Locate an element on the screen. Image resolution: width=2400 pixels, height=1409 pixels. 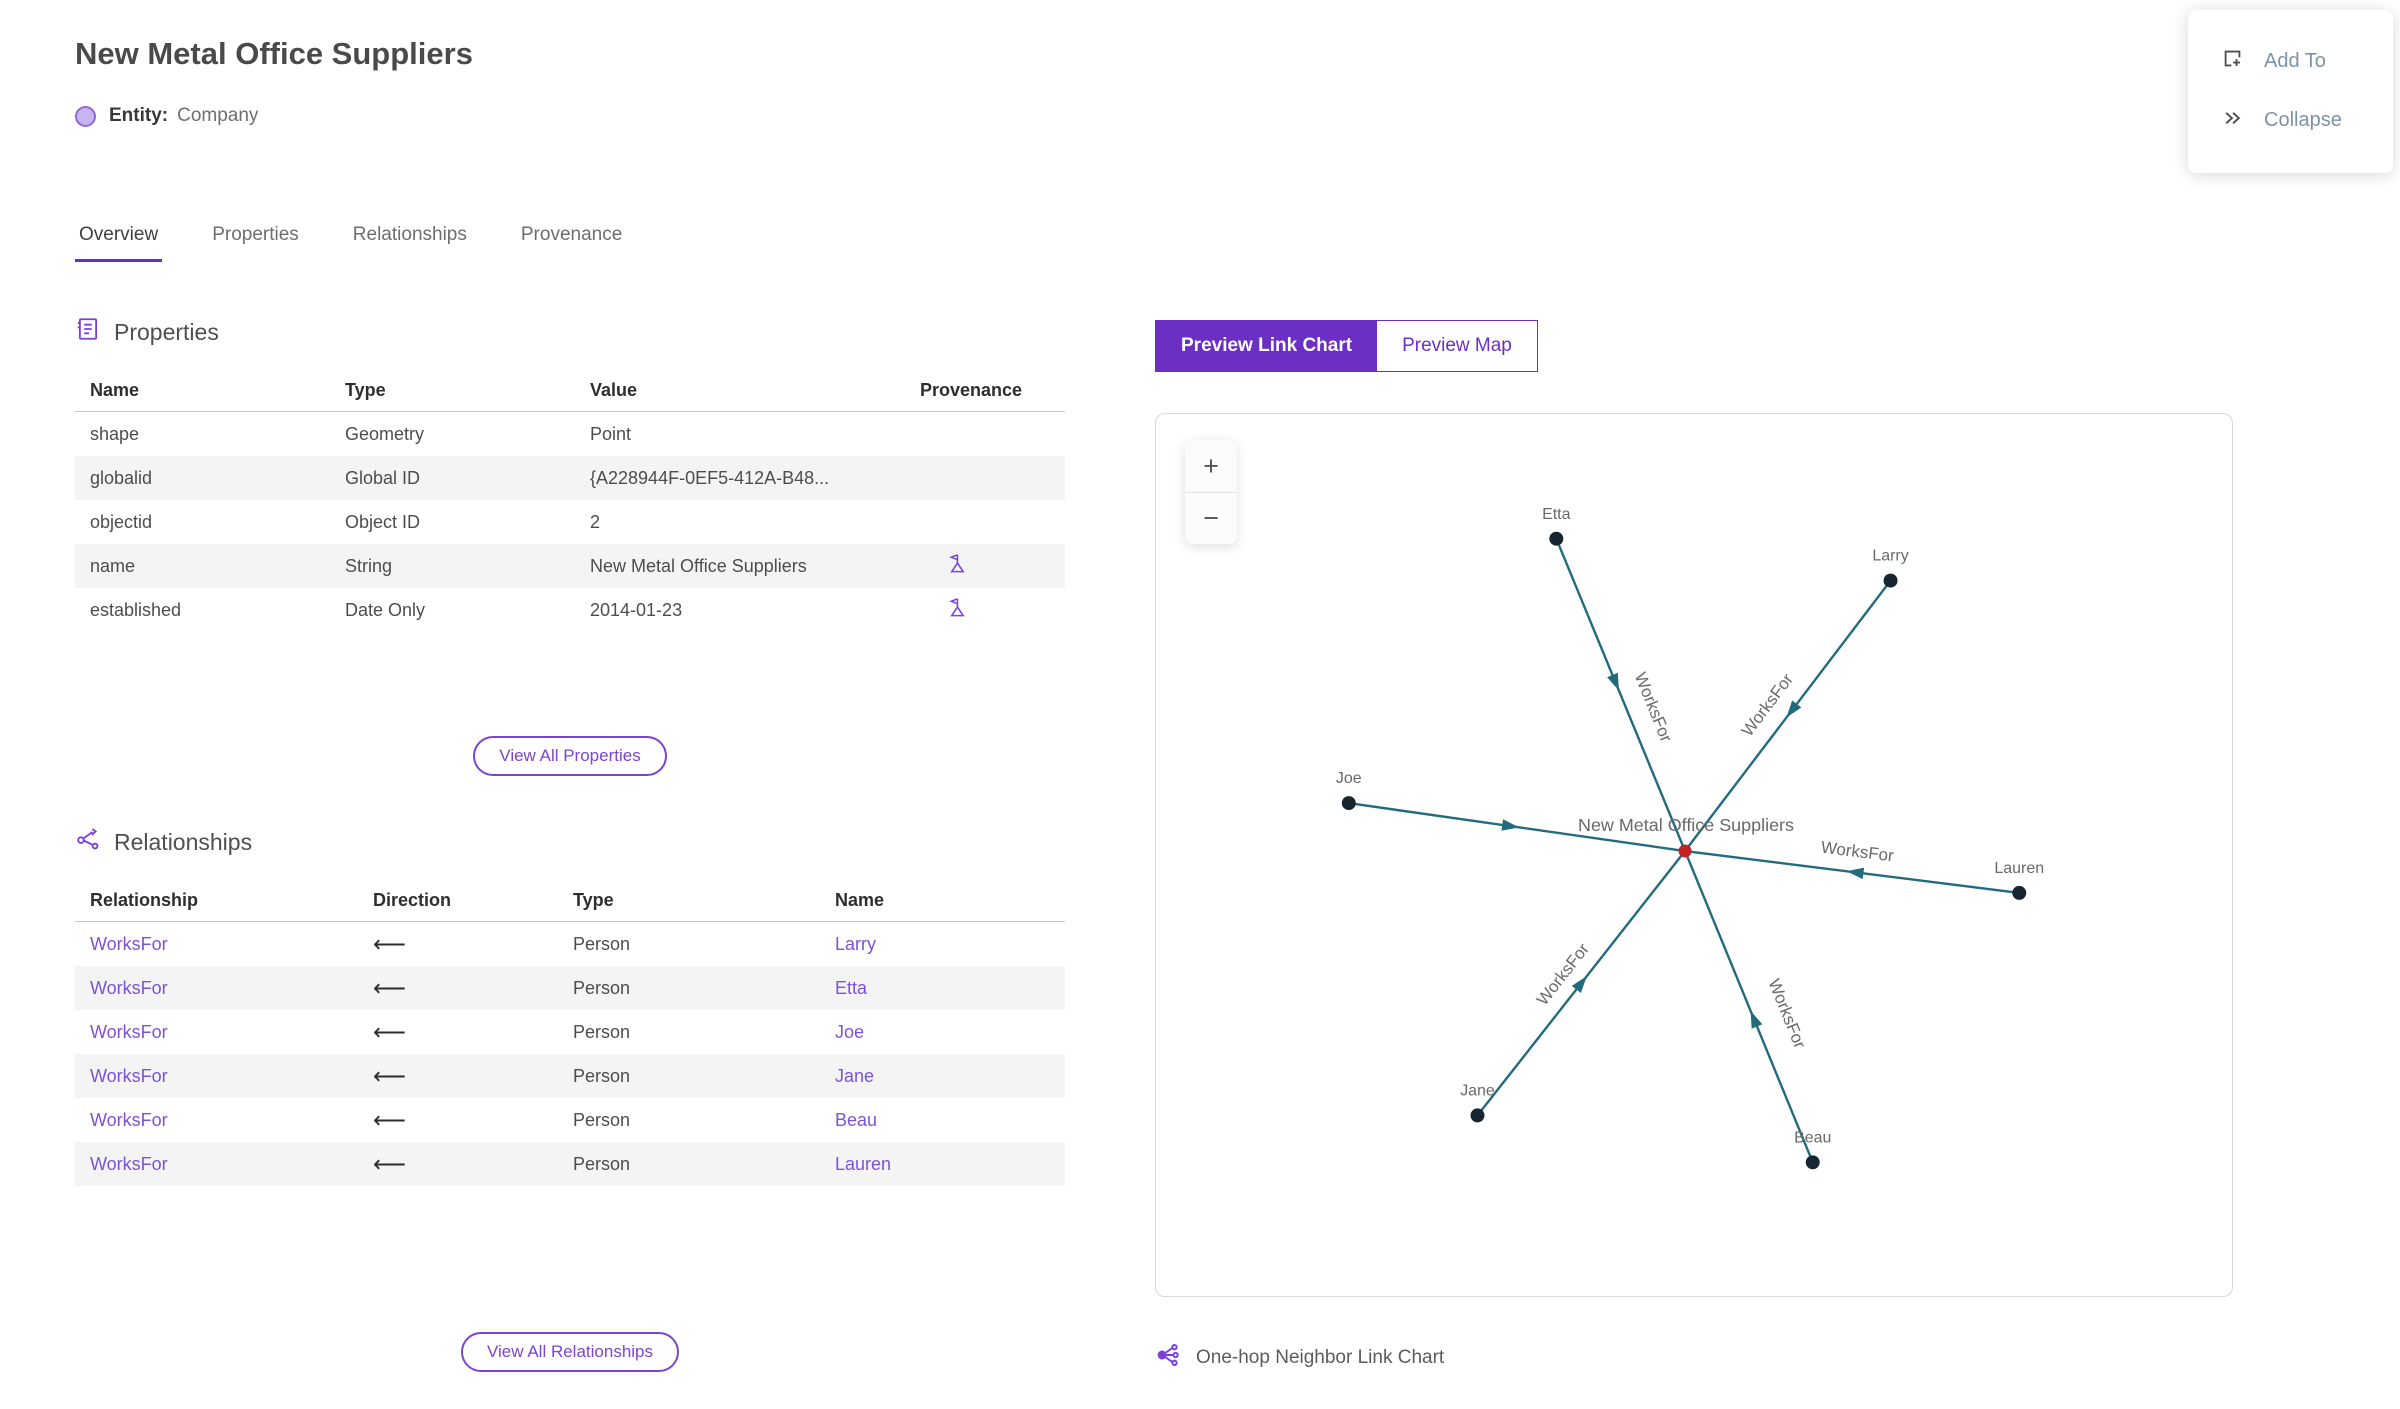
tab-properties: Properties is located at coordinates (255, 234).